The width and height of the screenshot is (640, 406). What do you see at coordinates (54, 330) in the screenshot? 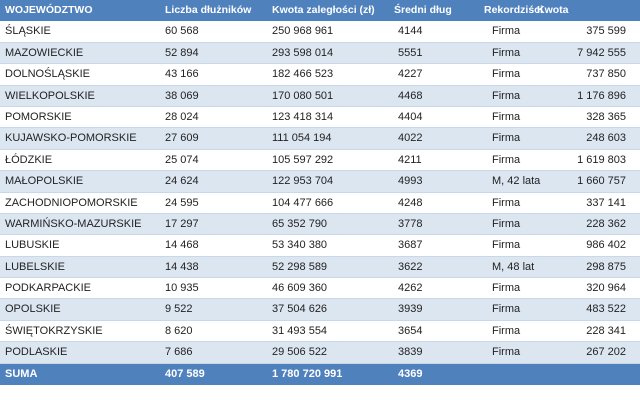
I see `voivodeship-cell: ŚWIĘTOKRZYSKIE` at bounding box center [54, 330].